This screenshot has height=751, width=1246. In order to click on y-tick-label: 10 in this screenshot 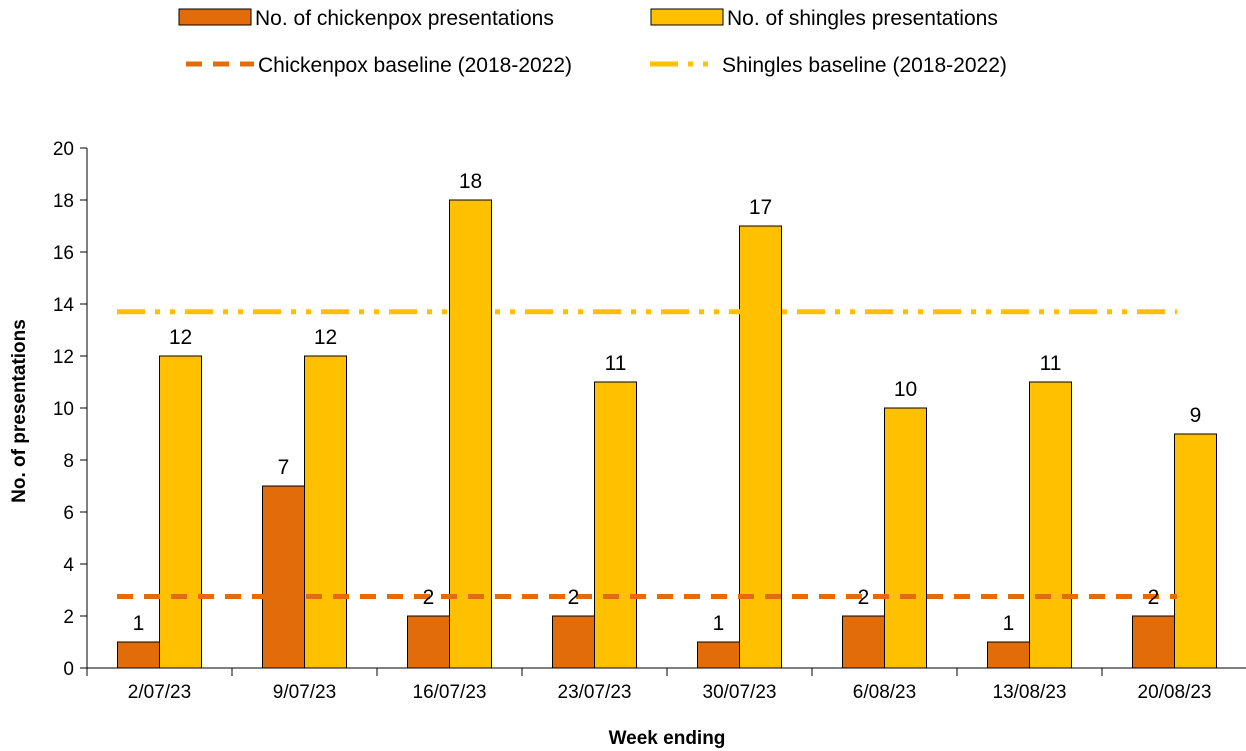, I will do `click(63, 409)`.